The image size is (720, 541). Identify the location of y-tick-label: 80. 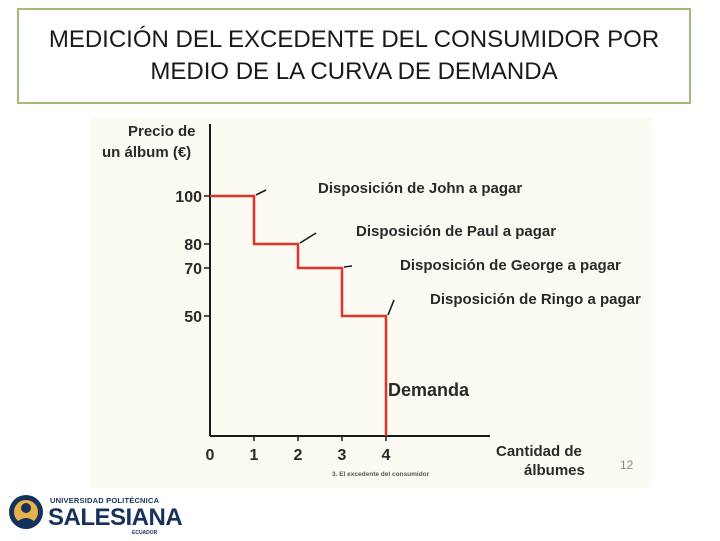
(193, 245).